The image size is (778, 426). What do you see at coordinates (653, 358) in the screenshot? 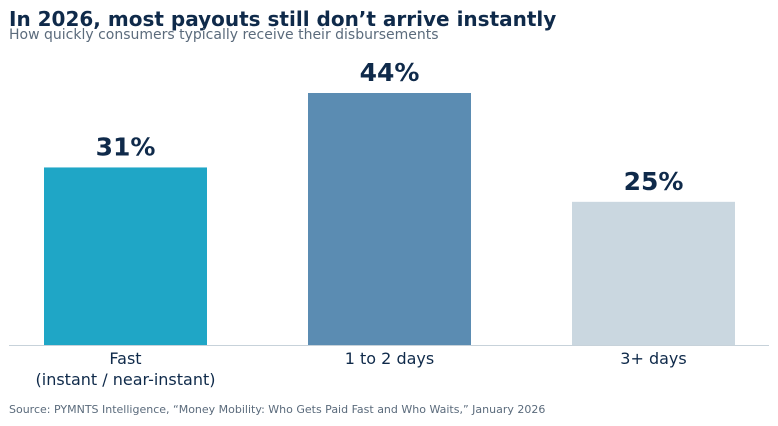
I see `category-label-3: 3+ days` at bounding box center [653, 358].